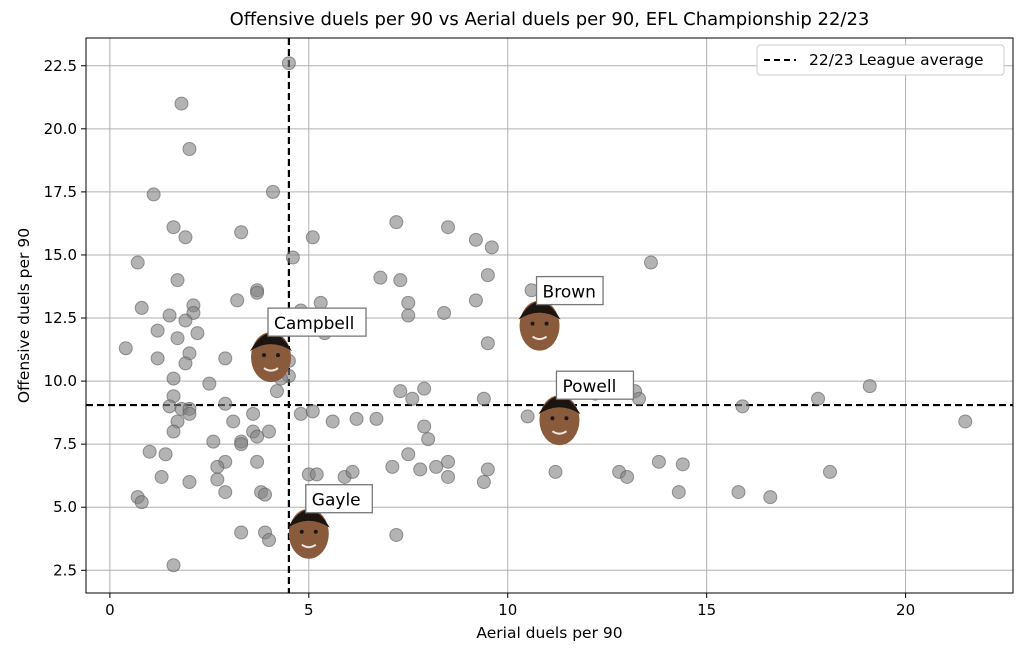 The image size is (1024, 653). I want to click on player-label: Gayle, so click(336, 501).